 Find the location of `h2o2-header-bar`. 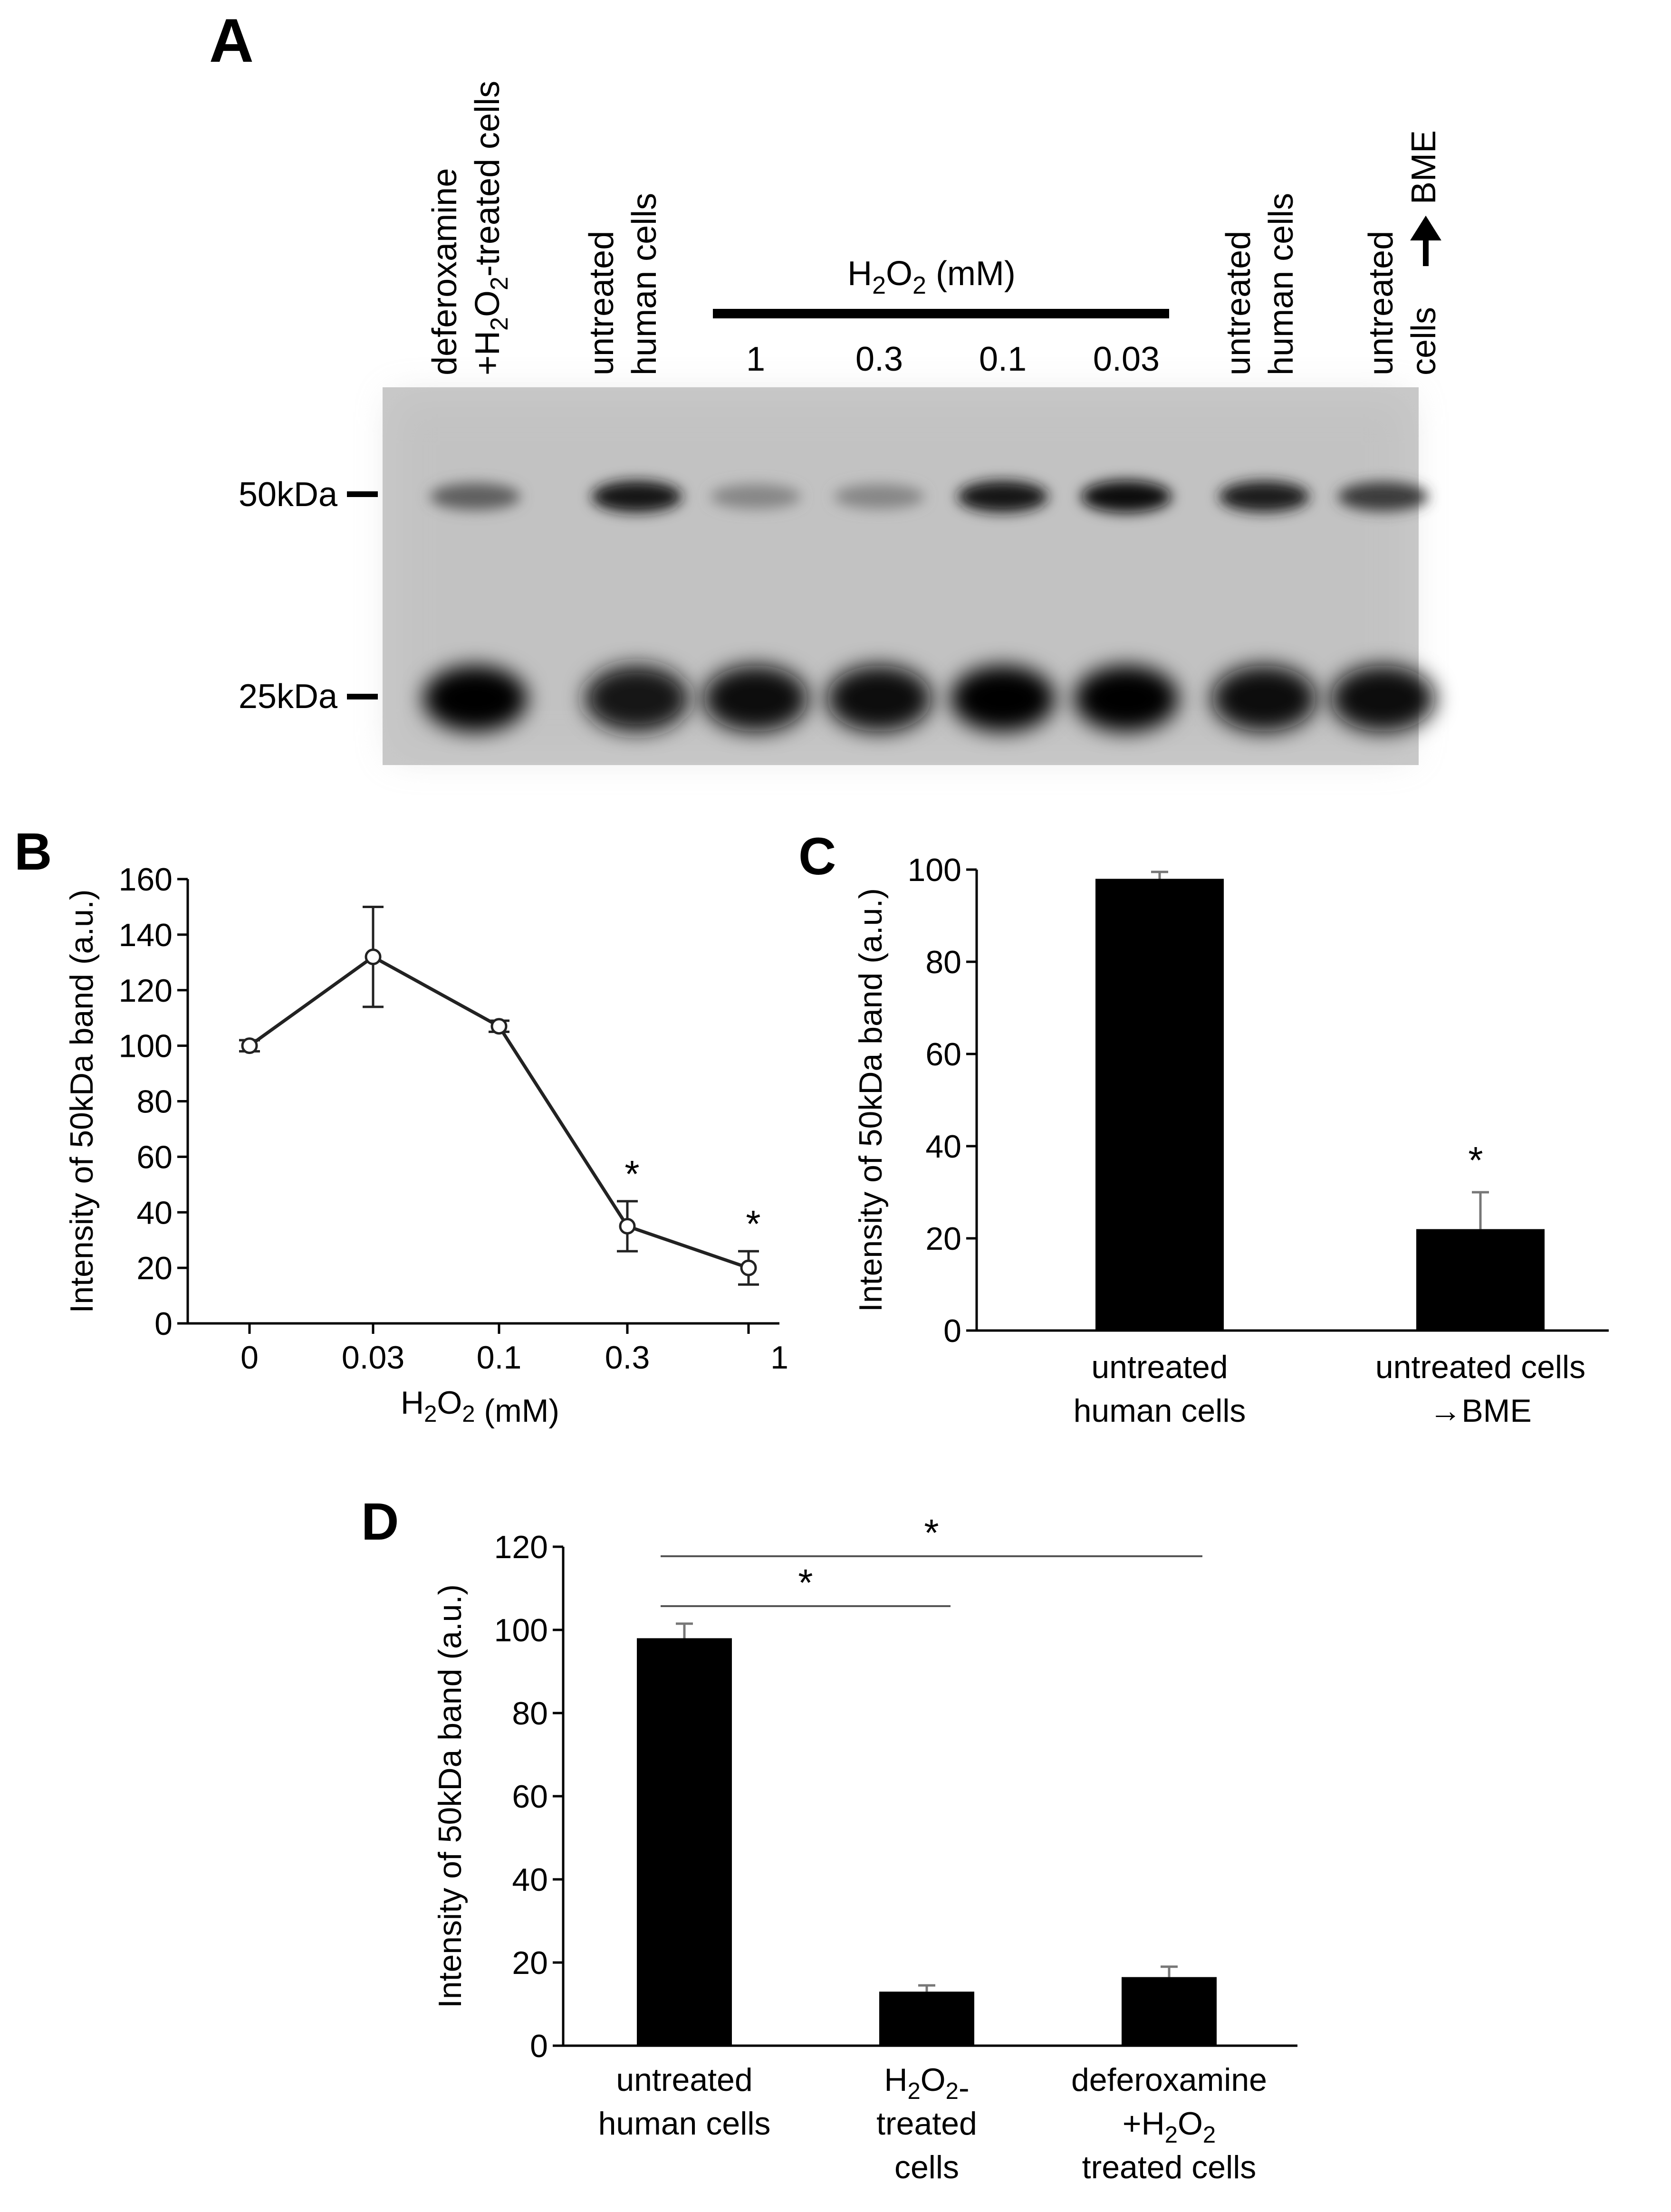

h2o2-header-bar is located at coordinates (941, 313).